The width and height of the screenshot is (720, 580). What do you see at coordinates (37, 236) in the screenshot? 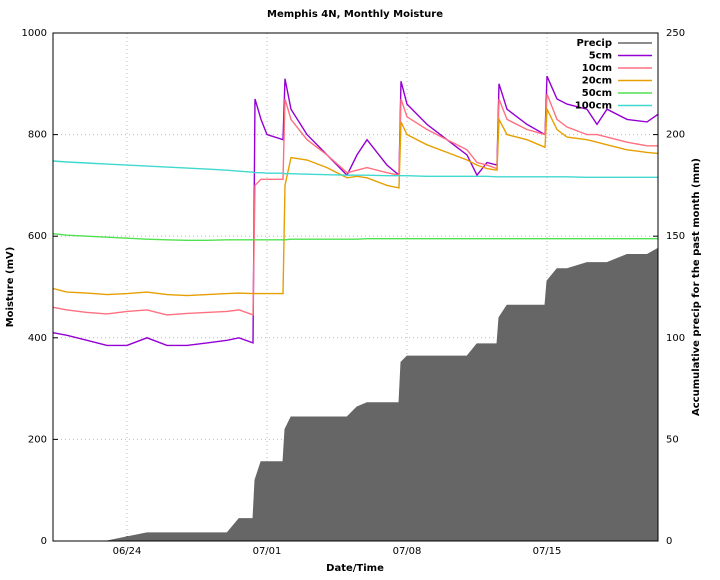
I see `y-tick-label: 600` at bounding box center [37, 236].